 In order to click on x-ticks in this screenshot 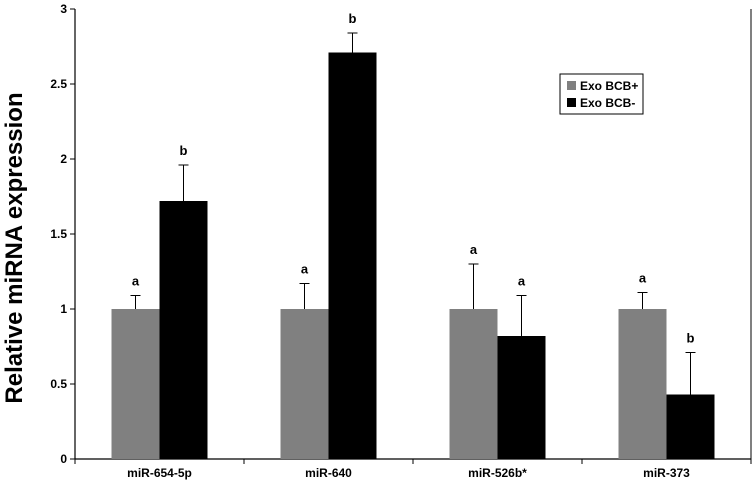, I will do `click(413, 461)`.